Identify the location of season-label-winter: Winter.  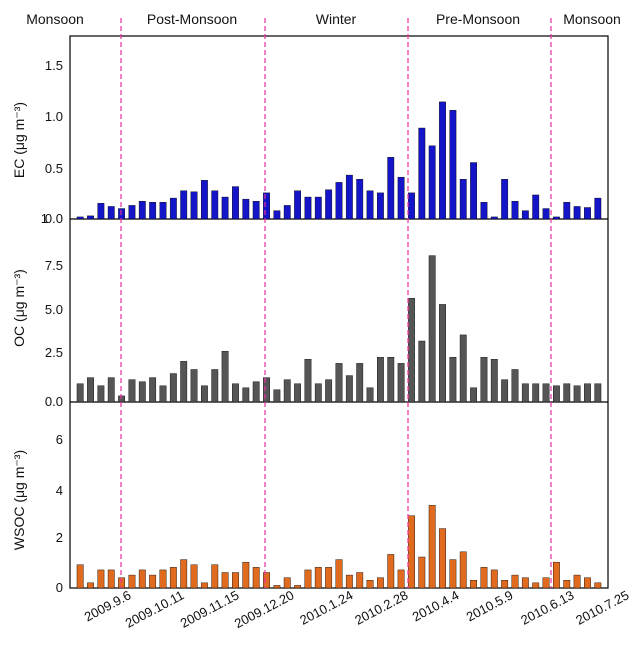
(336, 19).